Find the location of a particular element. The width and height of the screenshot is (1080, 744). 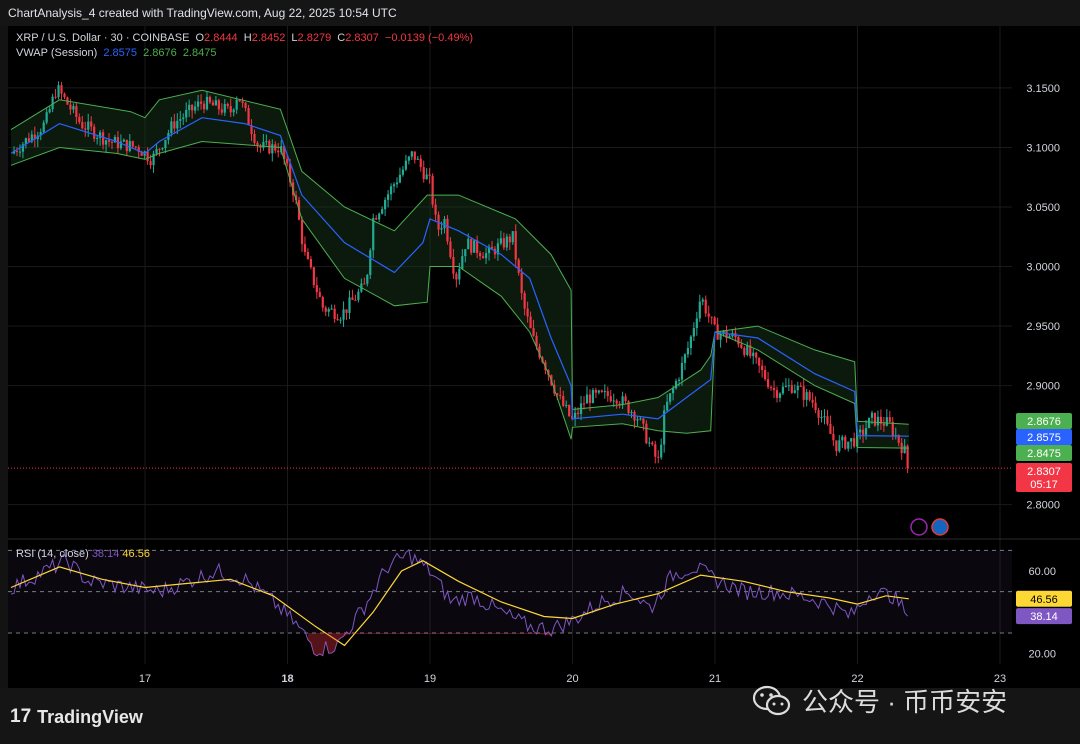

rsi-label: RSI (14, close) is located at coordinates (52, 554).